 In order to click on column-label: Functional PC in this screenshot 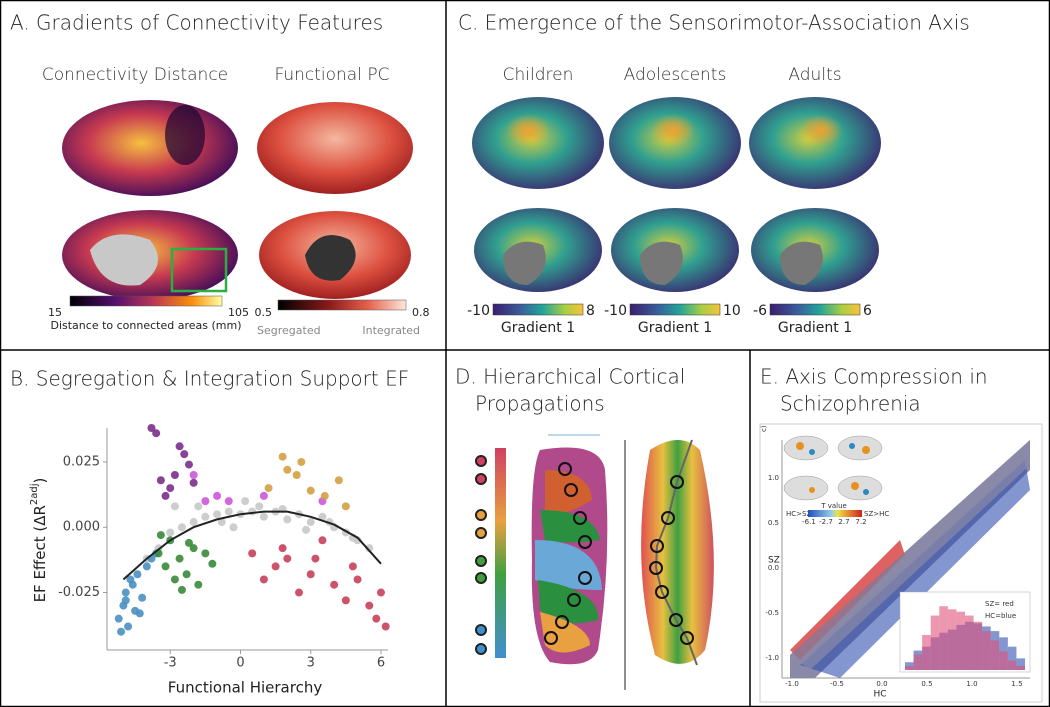, I will do `click(332, 75)`.